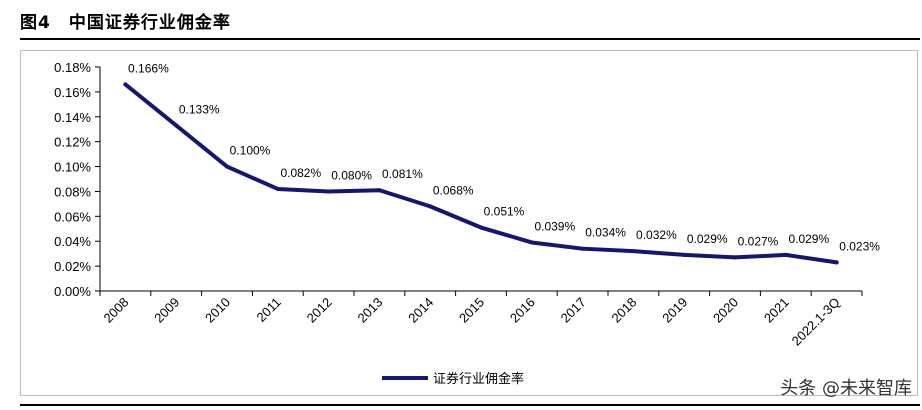 This screenshot has height=410, width=922. Describe the element at coordinates (72, 167) in the screenshot. I see `y-tick-label: 0.10%` at that location.